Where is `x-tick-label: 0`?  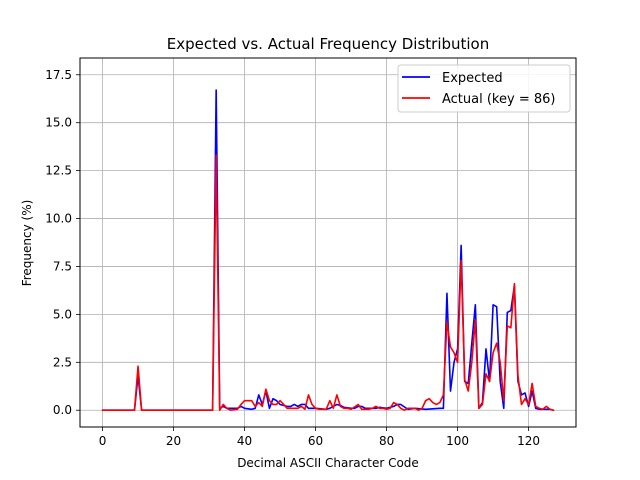
x-tick-label: 0 is located at coordinates (103, 441).